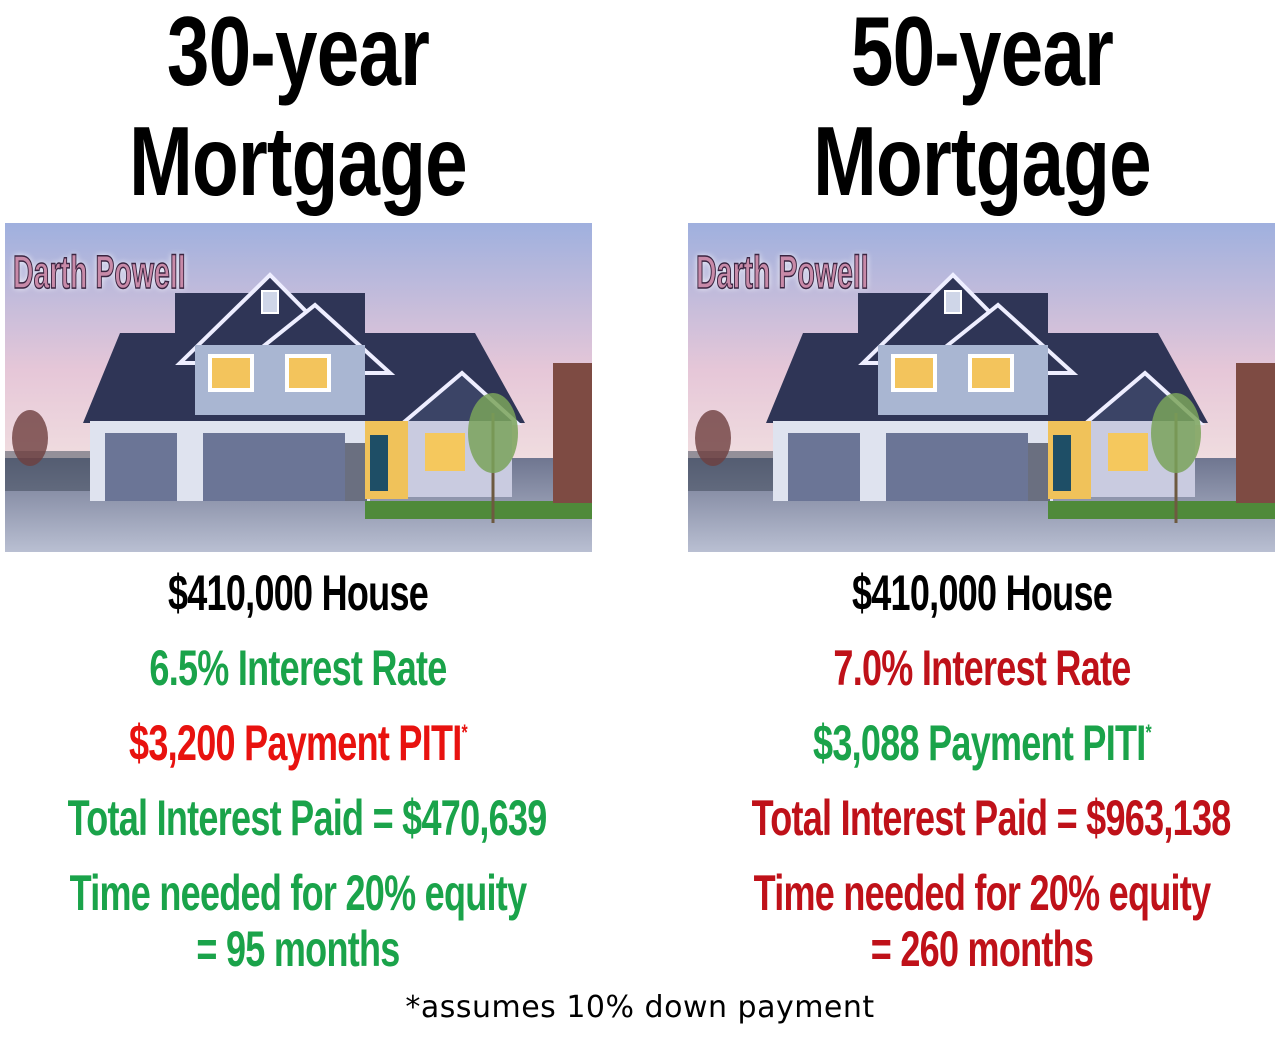  What do you see at coordinates (982, 668) in the screenshot?
I see `interest-rate: 7.0% Interest Rate` at bounding box center [982, 668].